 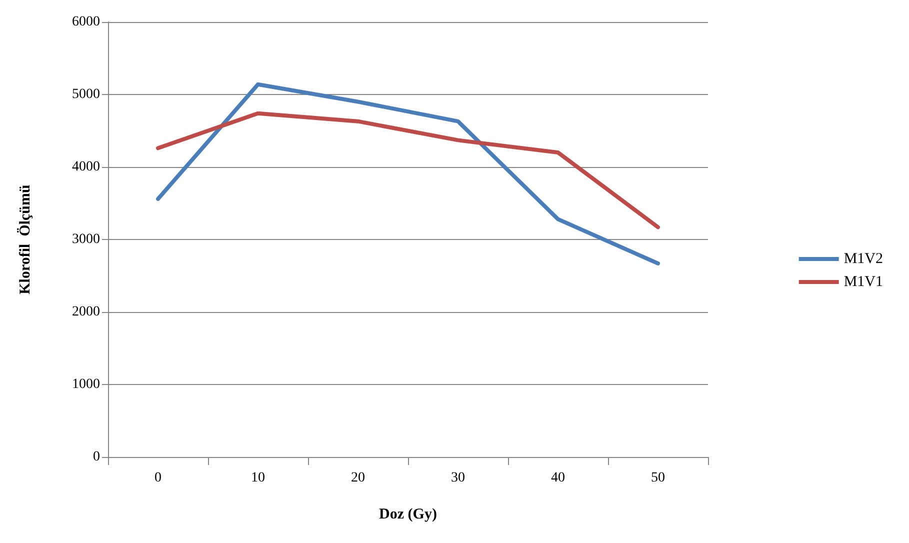 I want to click on x-tick-label: 40, so click(x=558, y=478).